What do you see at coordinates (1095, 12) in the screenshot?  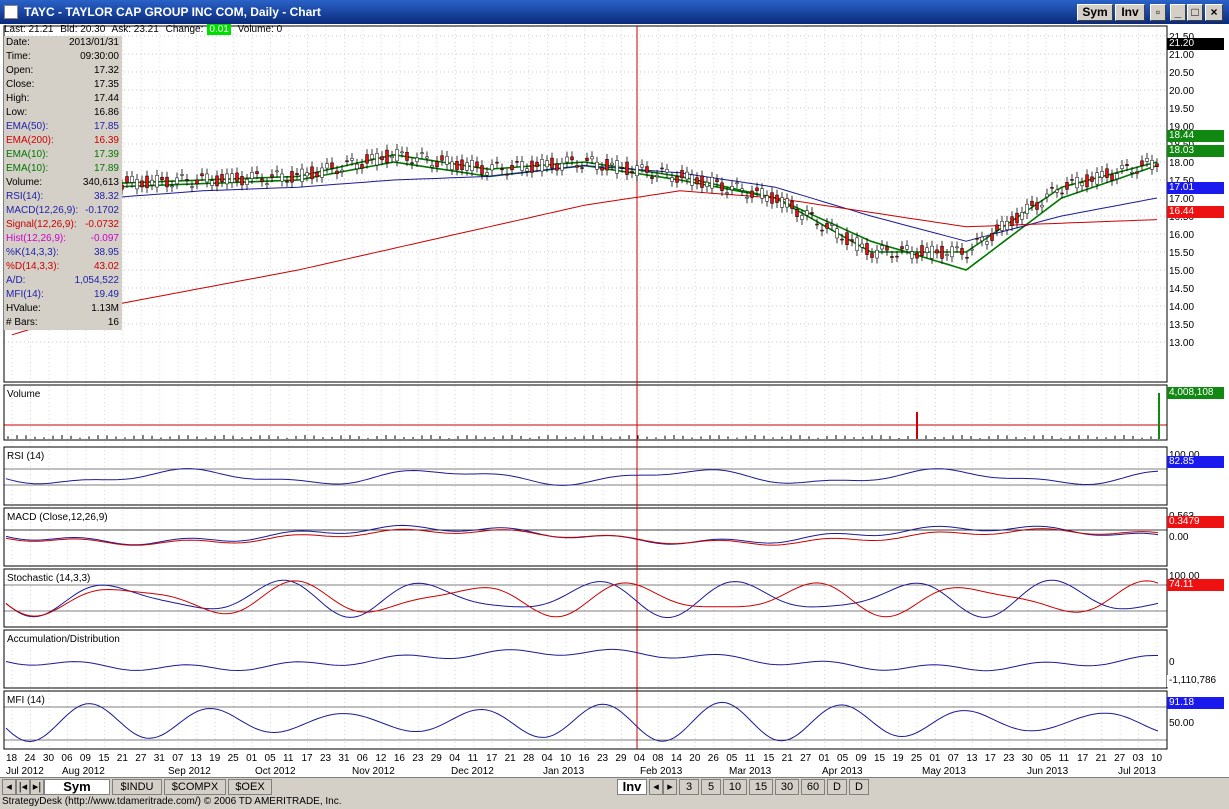 I see `sym-button: Sym` at bounding box center [1095, 12].